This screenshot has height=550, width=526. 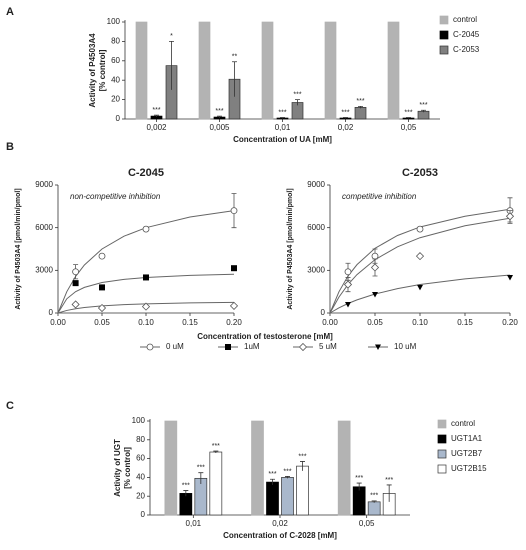 I want to click on x-tick-label: 0,05, so click(x=367, y=523).